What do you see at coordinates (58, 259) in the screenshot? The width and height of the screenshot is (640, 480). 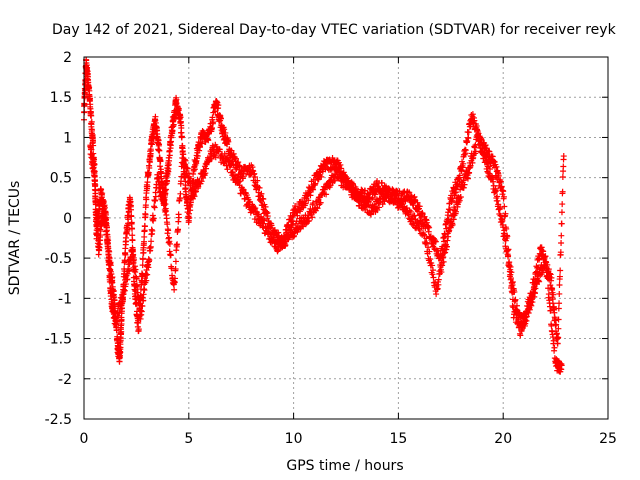 I see `y-tick-label: -0.5` at bounding box center [58, 259].